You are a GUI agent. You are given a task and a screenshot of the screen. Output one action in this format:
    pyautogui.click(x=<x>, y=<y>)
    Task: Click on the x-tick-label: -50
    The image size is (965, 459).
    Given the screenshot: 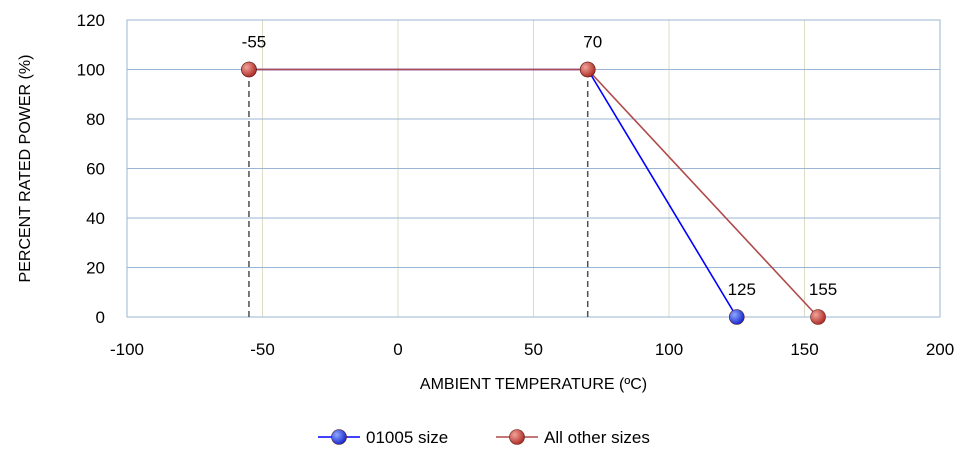 What is the action you would take?
    pyautogui.click(x=262, y=349)
    